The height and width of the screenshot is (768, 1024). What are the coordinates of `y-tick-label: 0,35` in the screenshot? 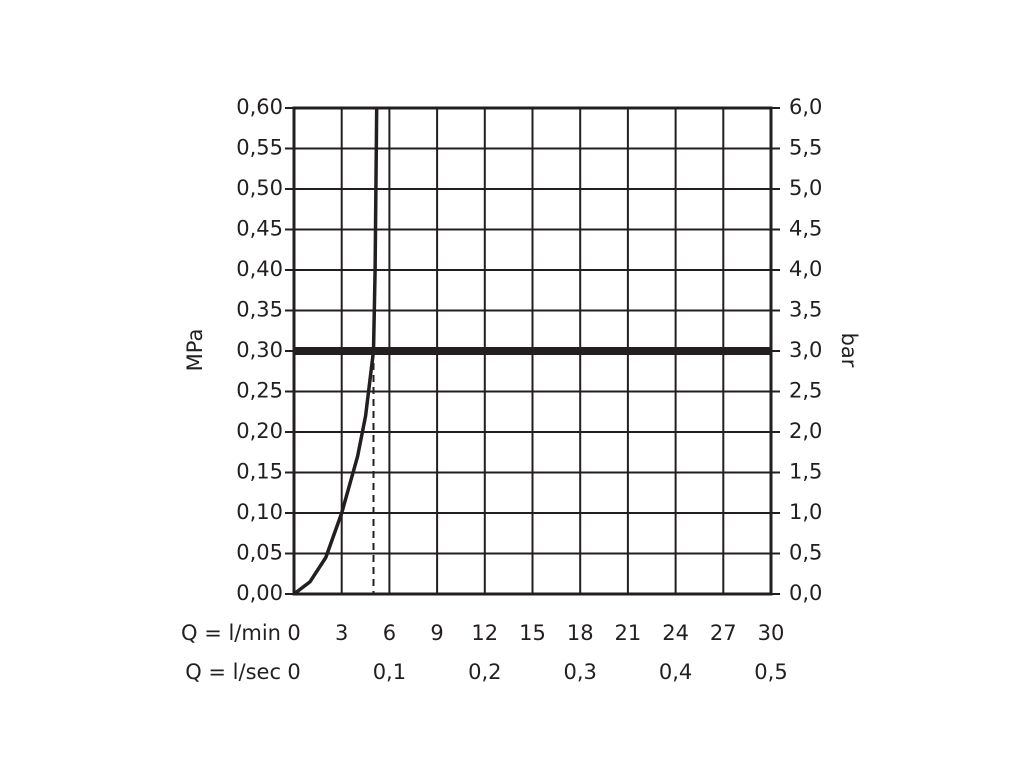 It's located at (259, 310).